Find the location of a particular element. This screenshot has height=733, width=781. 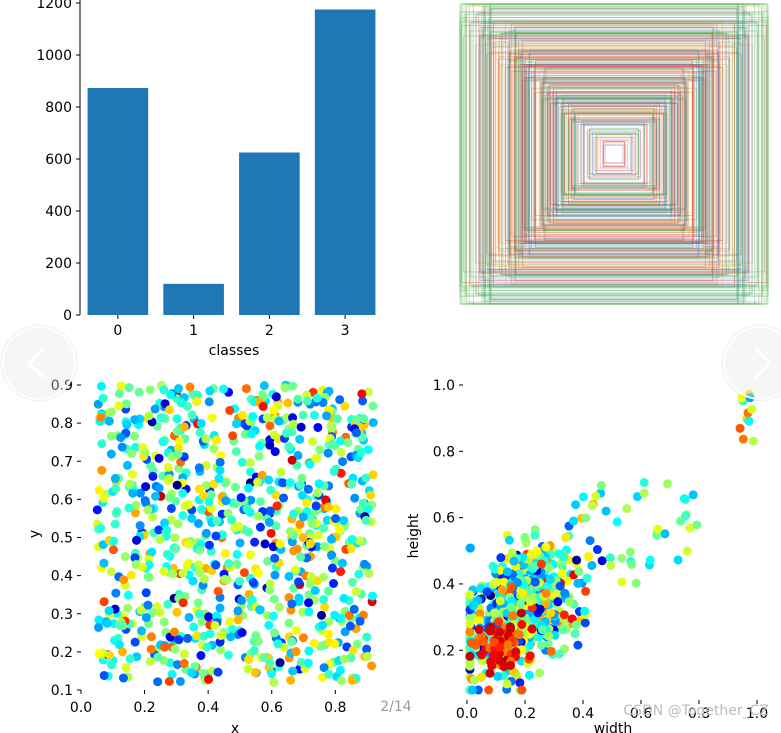

xy-x-tick-label: 0.6 is located at coordinates (272, 708).